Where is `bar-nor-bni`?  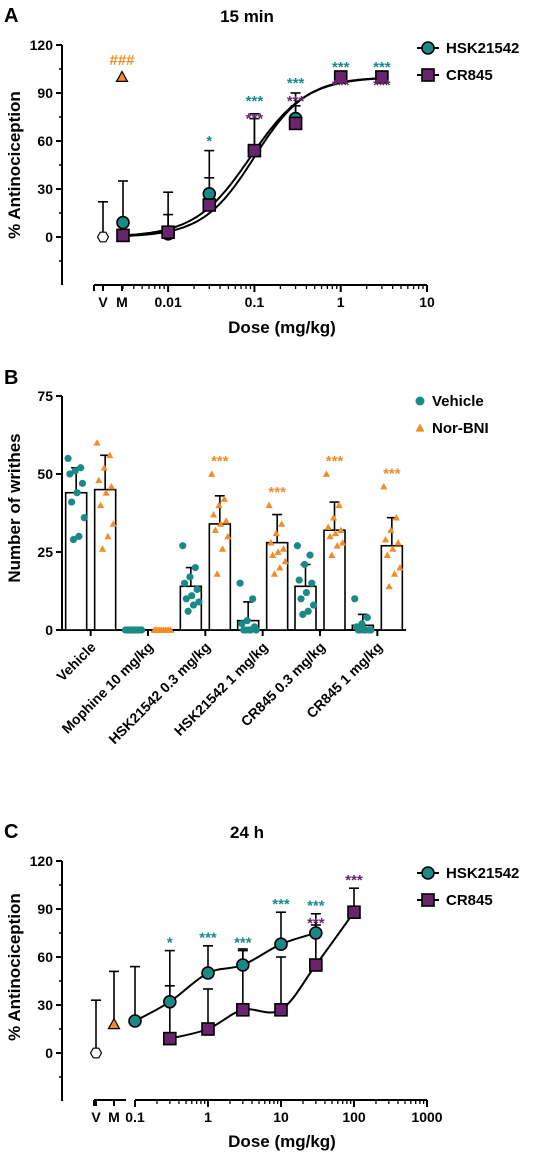 bar-nor-bni is located at coordinates (105, 559).